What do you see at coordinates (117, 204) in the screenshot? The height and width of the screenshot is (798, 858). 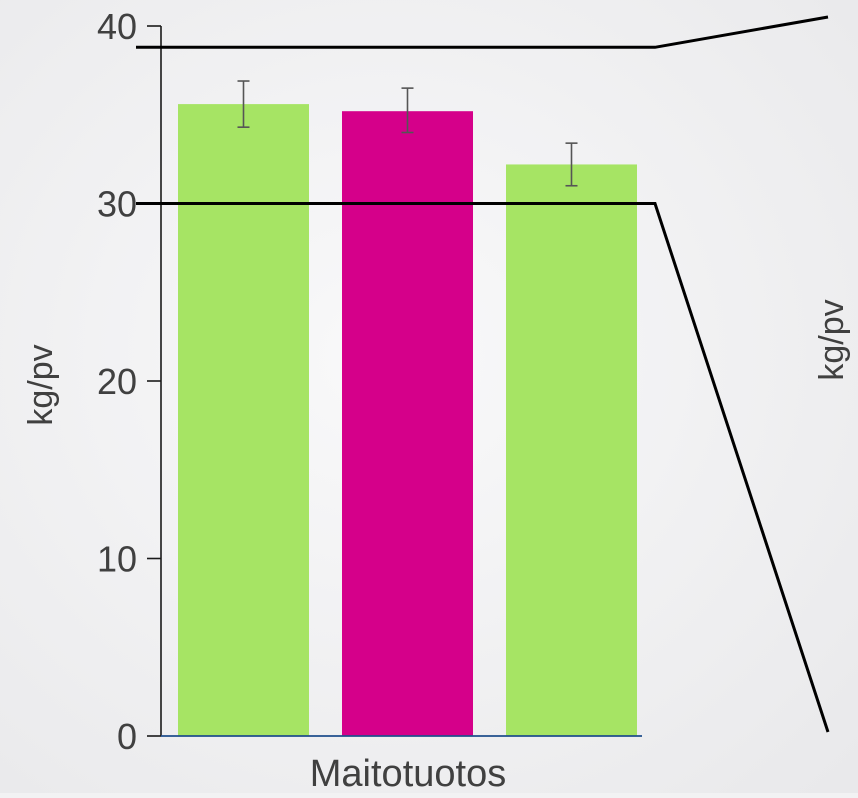 I see `y-tick-label-30: 30` at bounding box center [117, 204].